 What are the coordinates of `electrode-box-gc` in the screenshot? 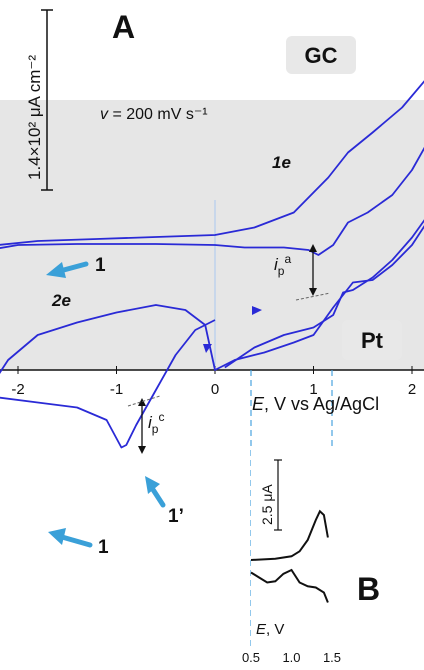 It's located at (321, 55).